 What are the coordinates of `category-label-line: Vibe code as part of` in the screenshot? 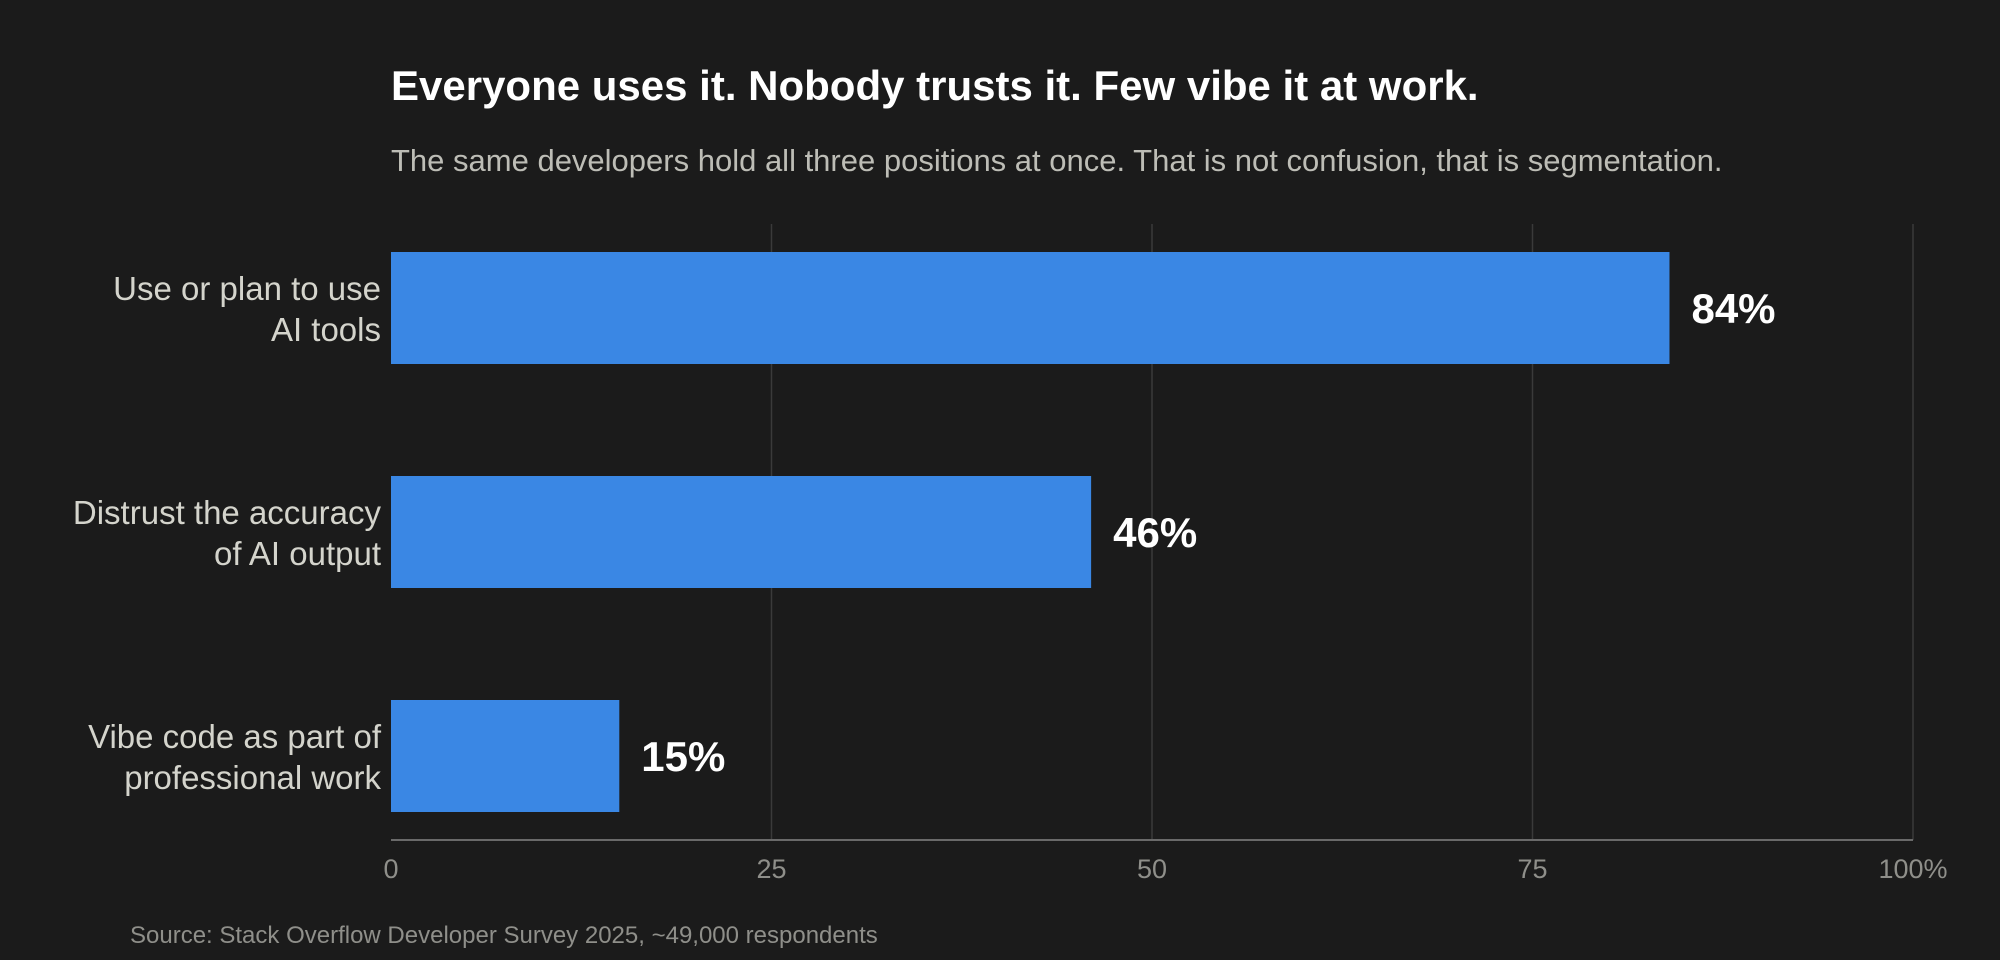 It's located at (235, 736).